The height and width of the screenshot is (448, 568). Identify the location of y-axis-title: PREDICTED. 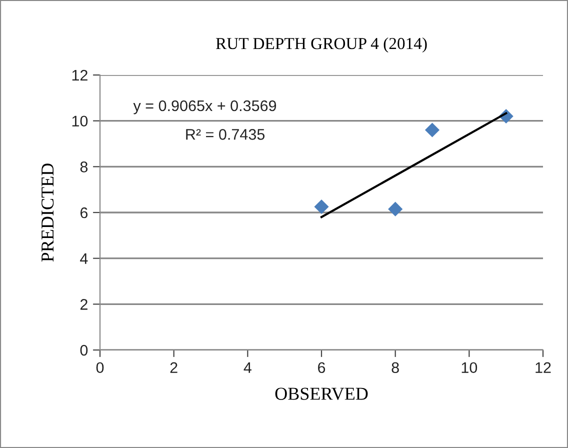
(48, 213).